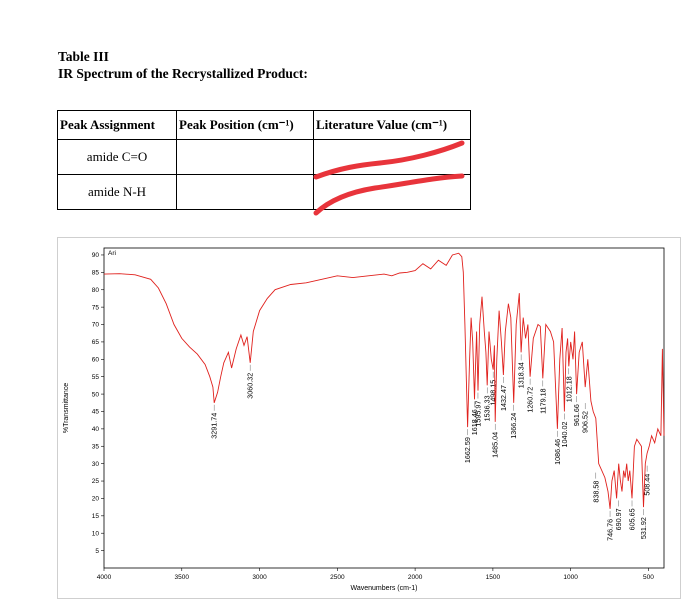 The image size is (700, 599). What do you see at coordinates (96, 342) in the screenshot?
I see `y-tick-label: 65` at bounding box center [96, 342].